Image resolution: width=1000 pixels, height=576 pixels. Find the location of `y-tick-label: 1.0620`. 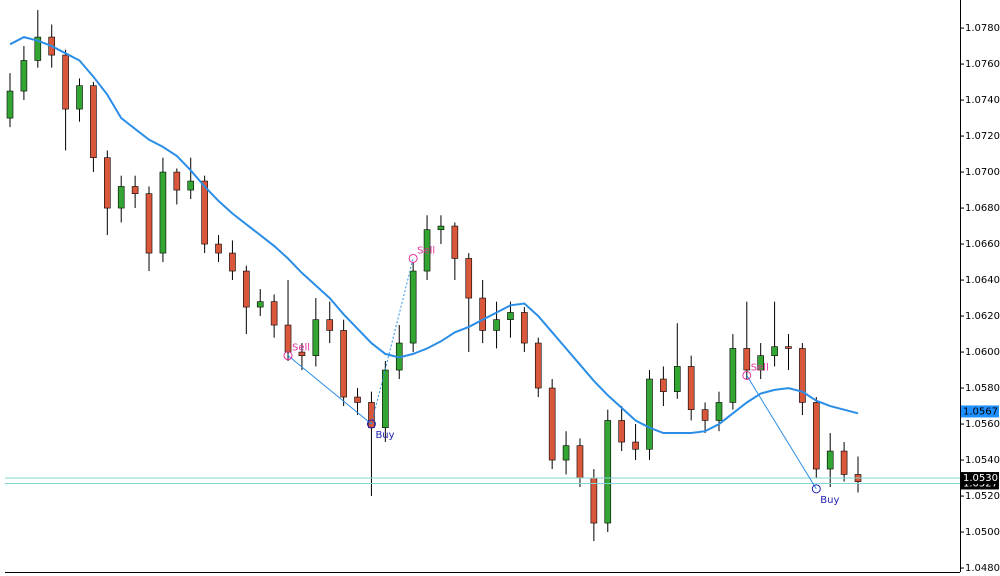

y-tick-label: 1.0620 is located at coordinates (982, 316).